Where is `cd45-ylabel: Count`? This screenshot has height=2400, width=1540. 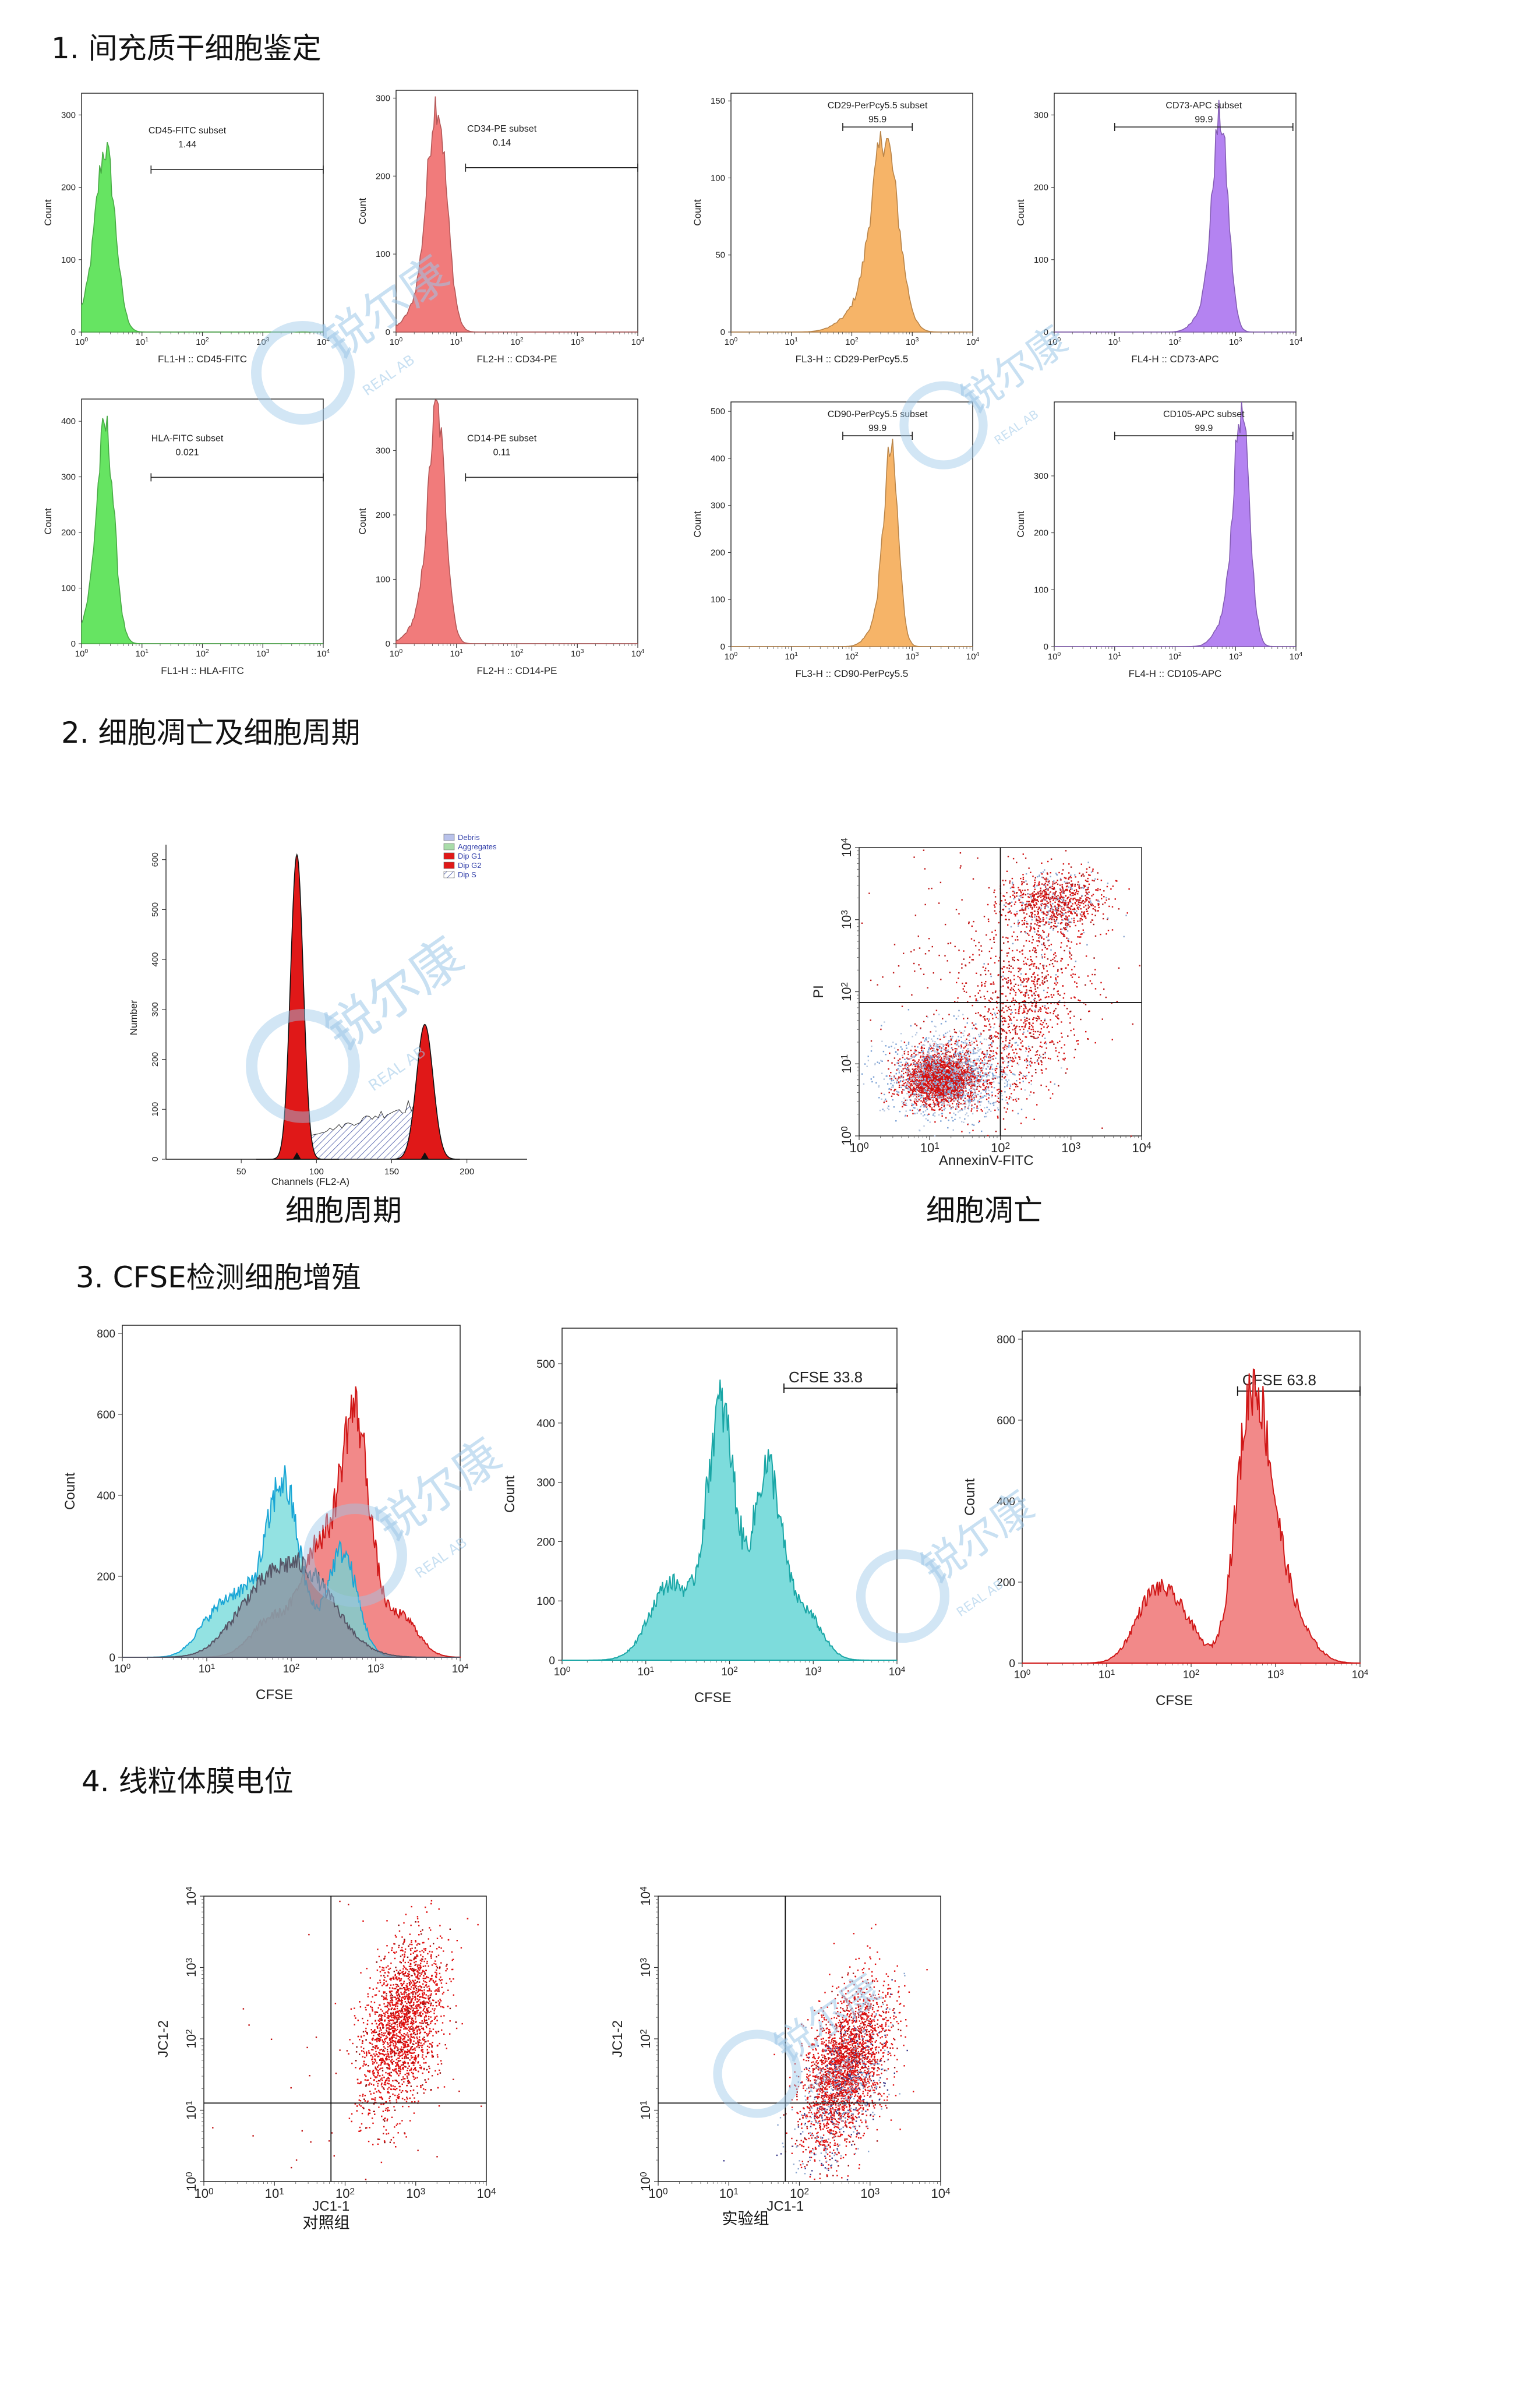
cd45-ylabel: Count is located at coordinates (48, 212).